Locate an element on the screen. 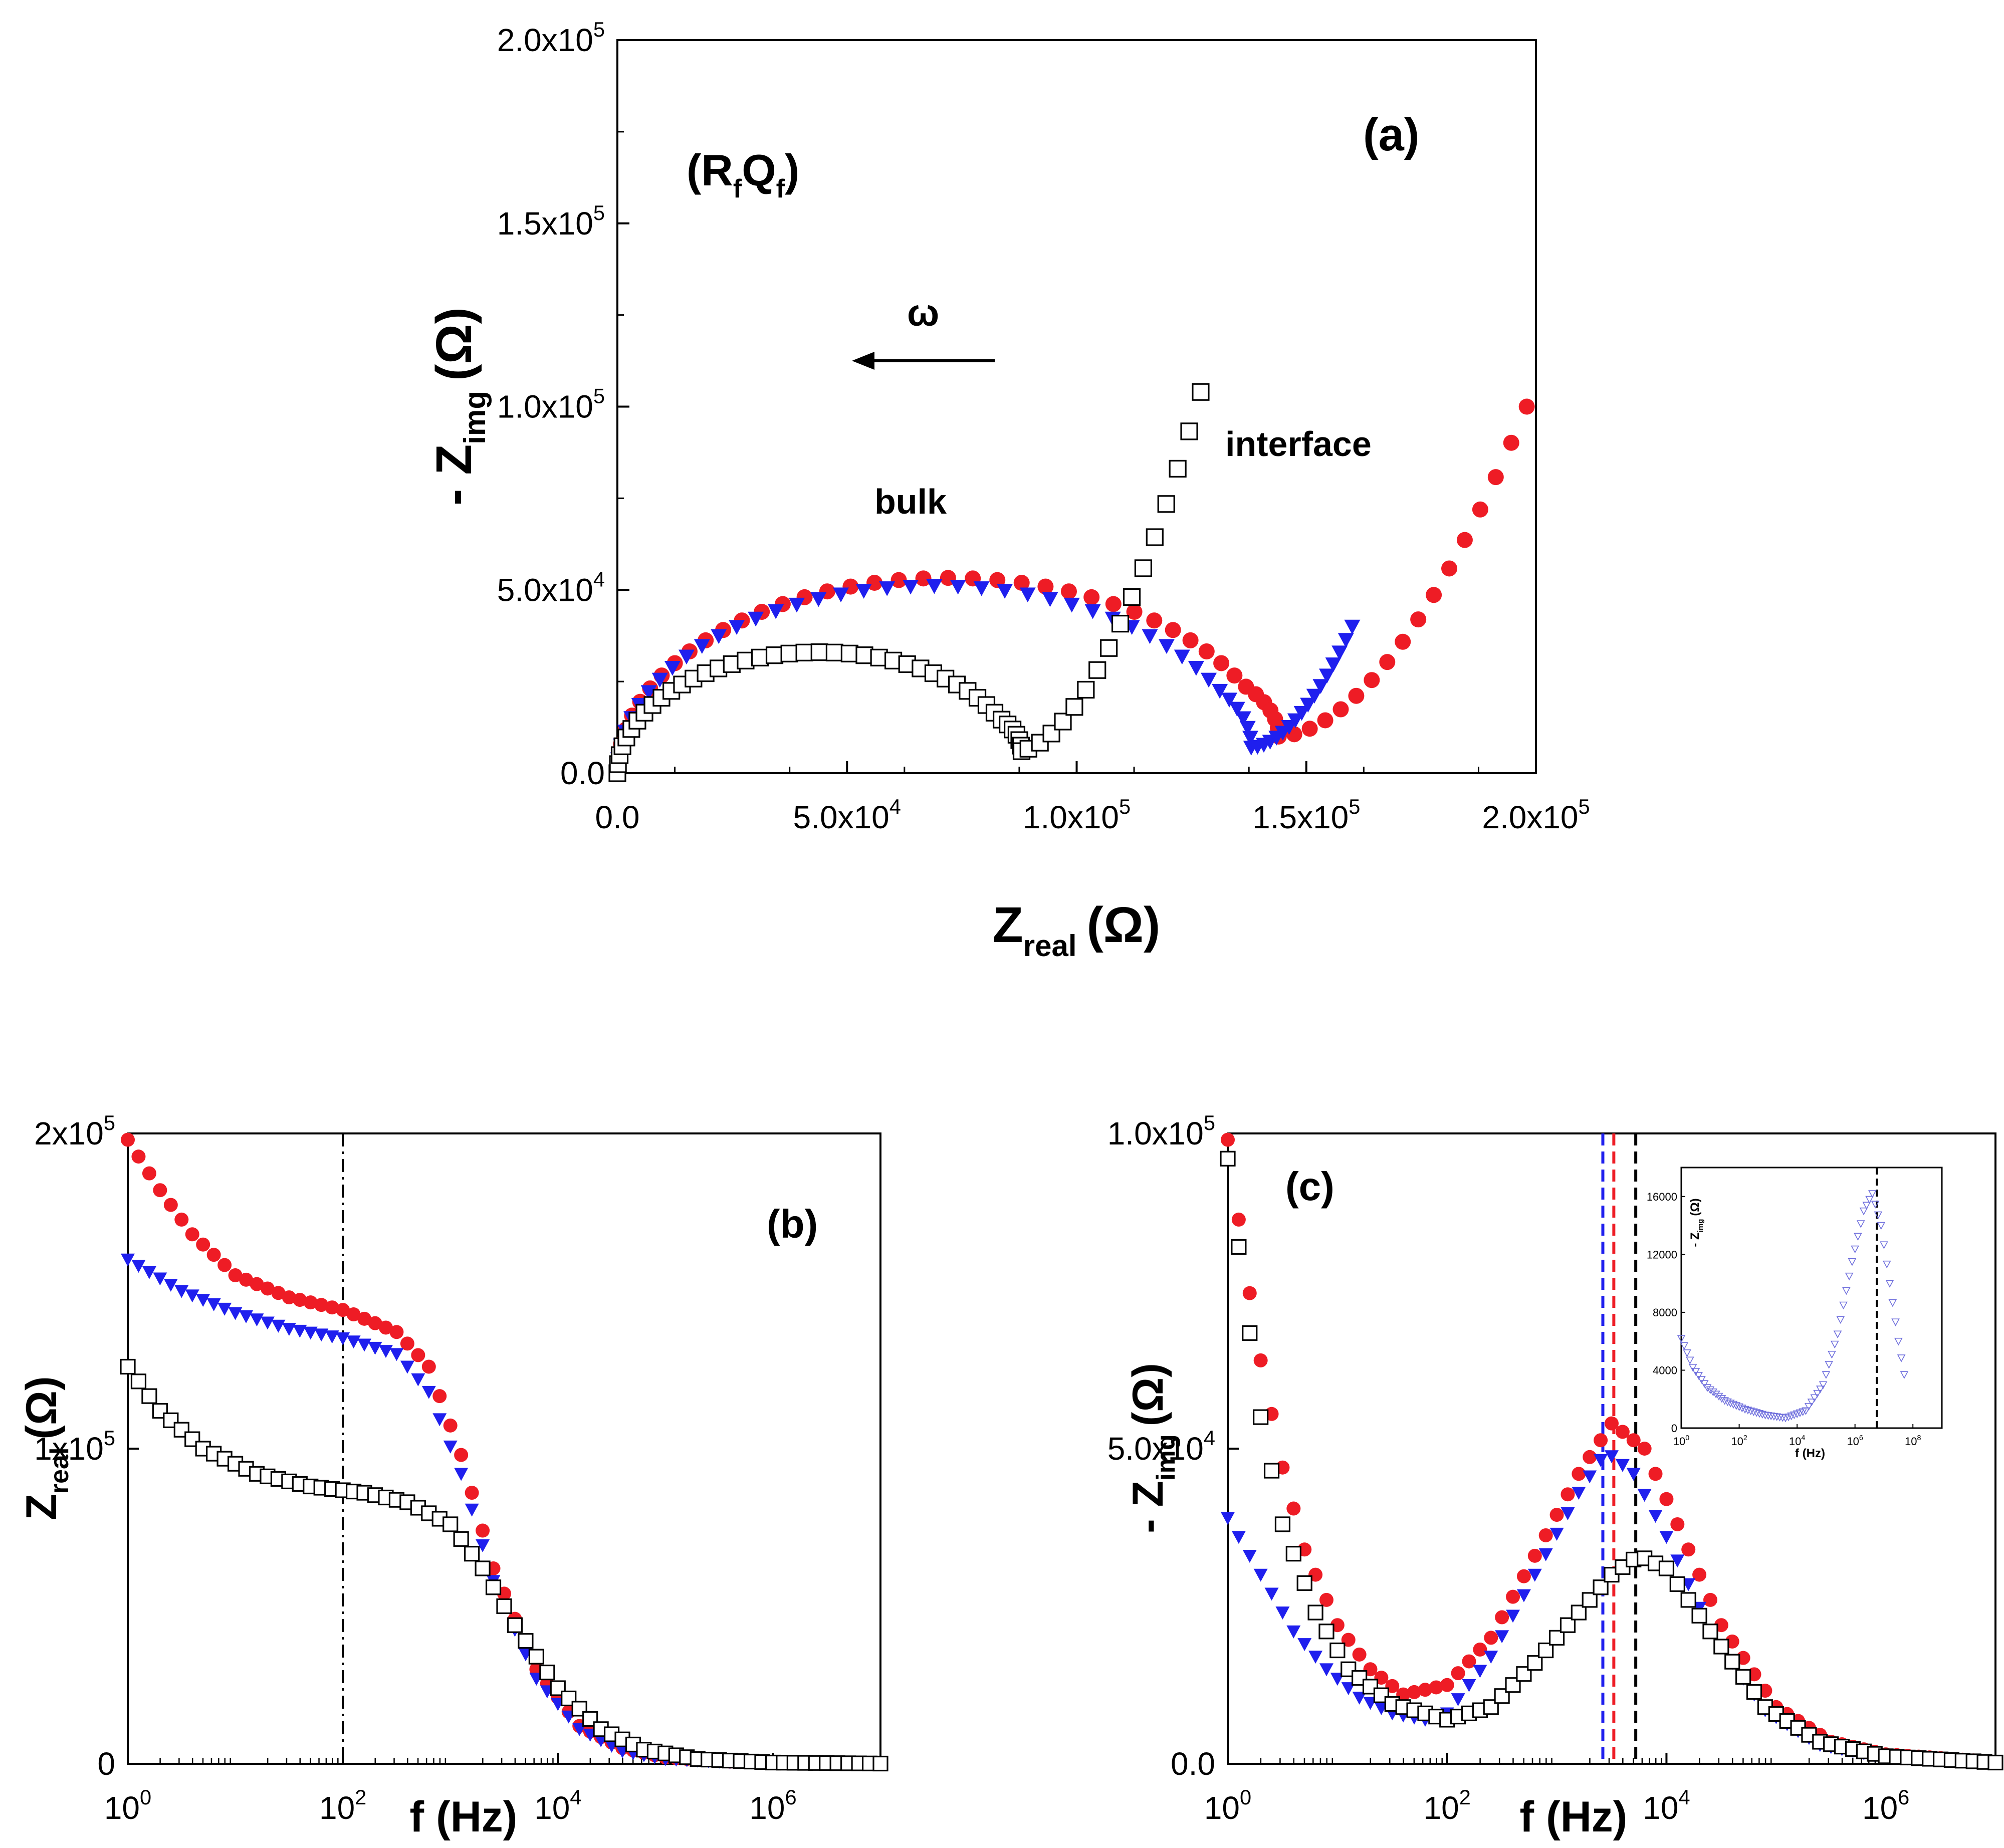 The width and height of the screenshot is (2004, 1848). panel-b-ylabel: Zreal(Ω) is located at coordinates (46, 1448).